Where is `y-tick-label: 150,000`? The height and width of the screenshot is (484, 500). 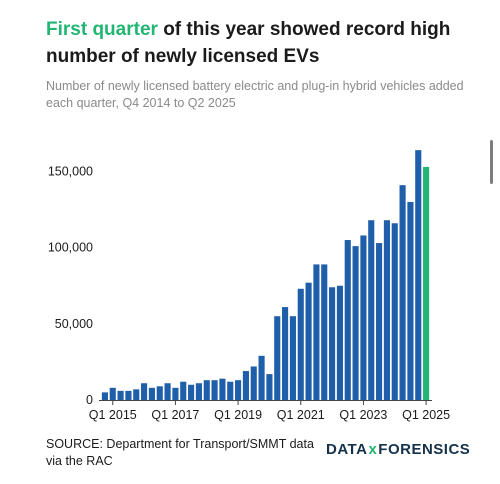
y-tick-label: 150,000 is located at coordinates (70, 171).